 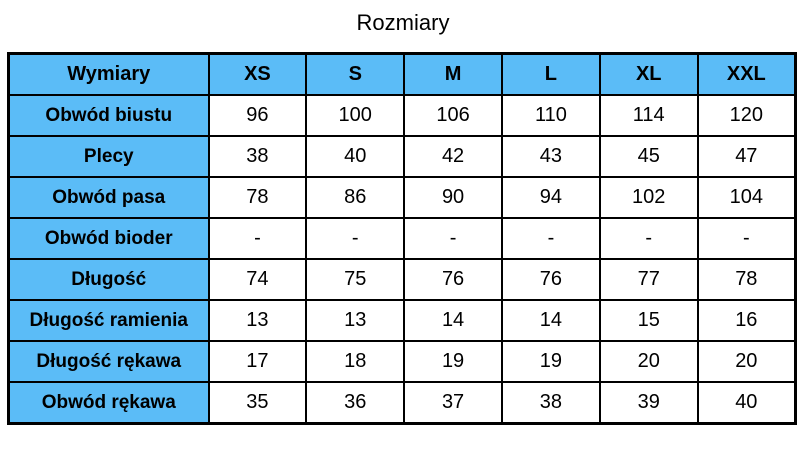 I want to click on column-header-s: S, so click(x=355, y=74).